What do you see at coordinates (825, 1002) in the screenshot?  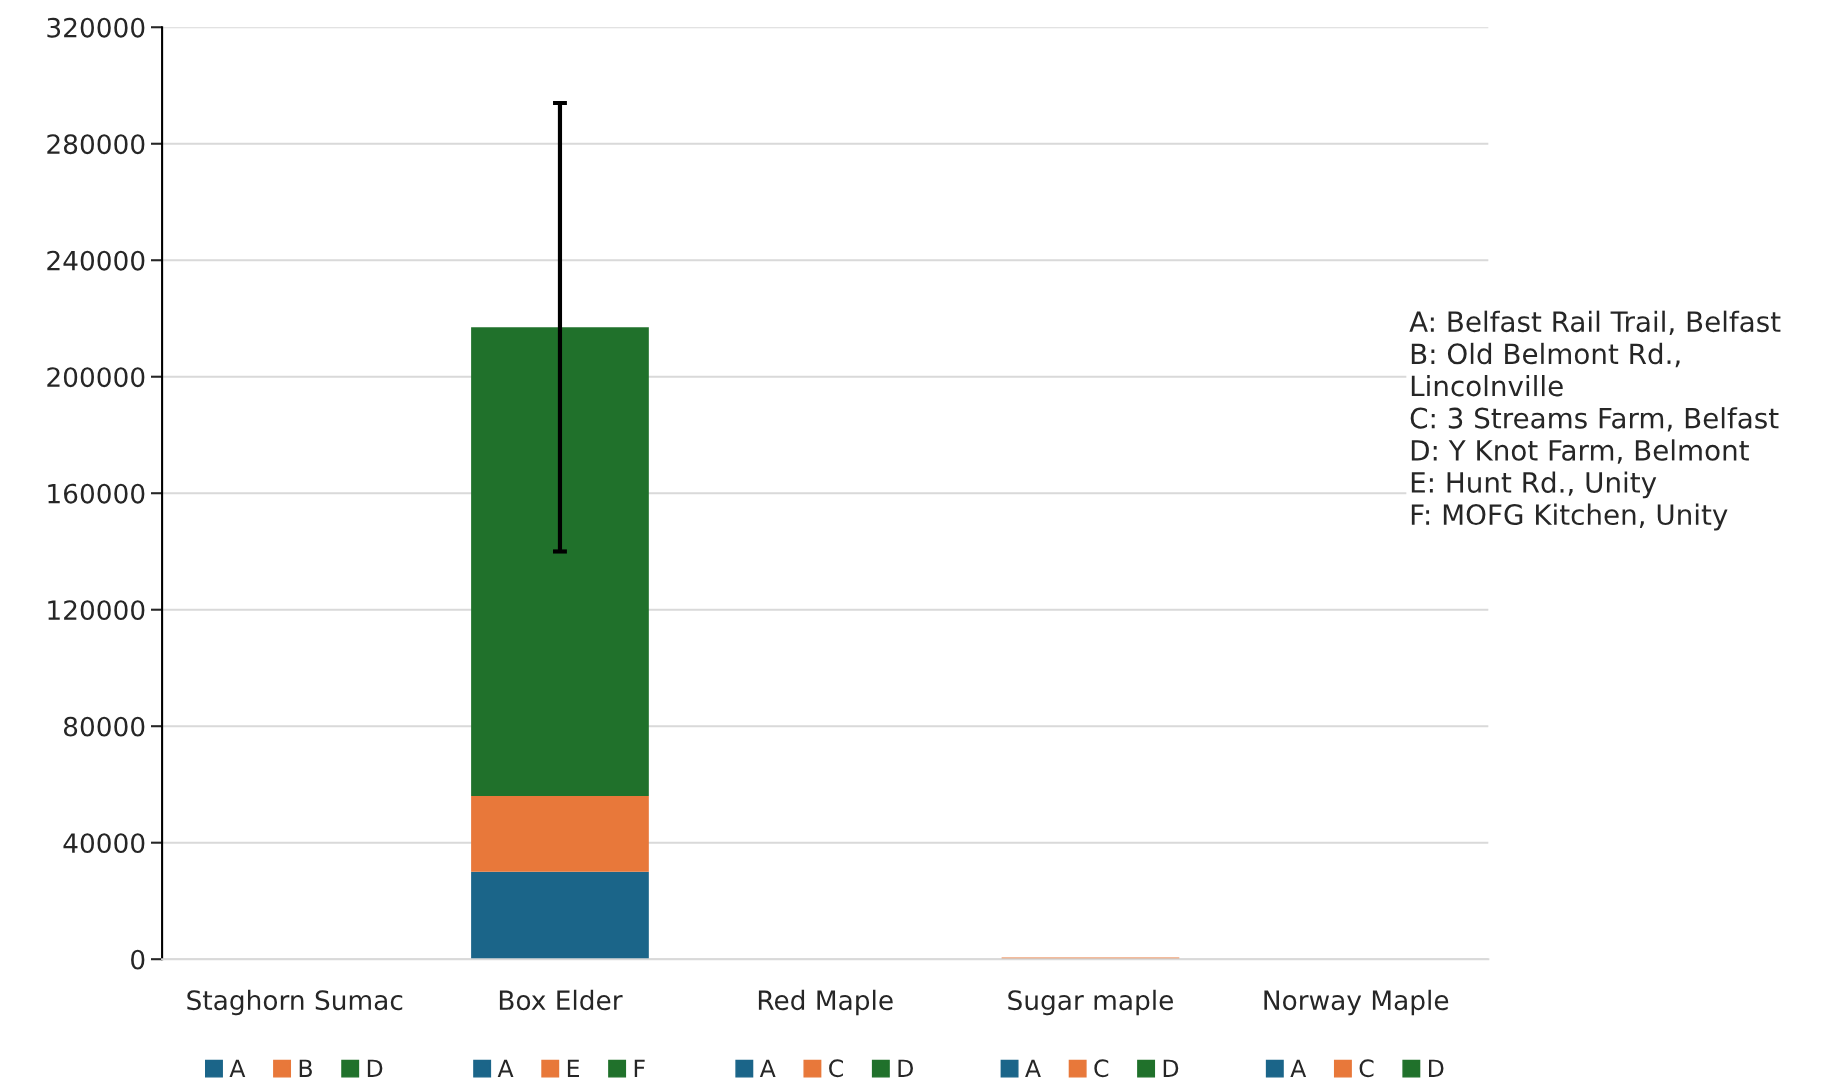 I see `x-tick-label: Red Maple` at bounding box center [825, 1002].